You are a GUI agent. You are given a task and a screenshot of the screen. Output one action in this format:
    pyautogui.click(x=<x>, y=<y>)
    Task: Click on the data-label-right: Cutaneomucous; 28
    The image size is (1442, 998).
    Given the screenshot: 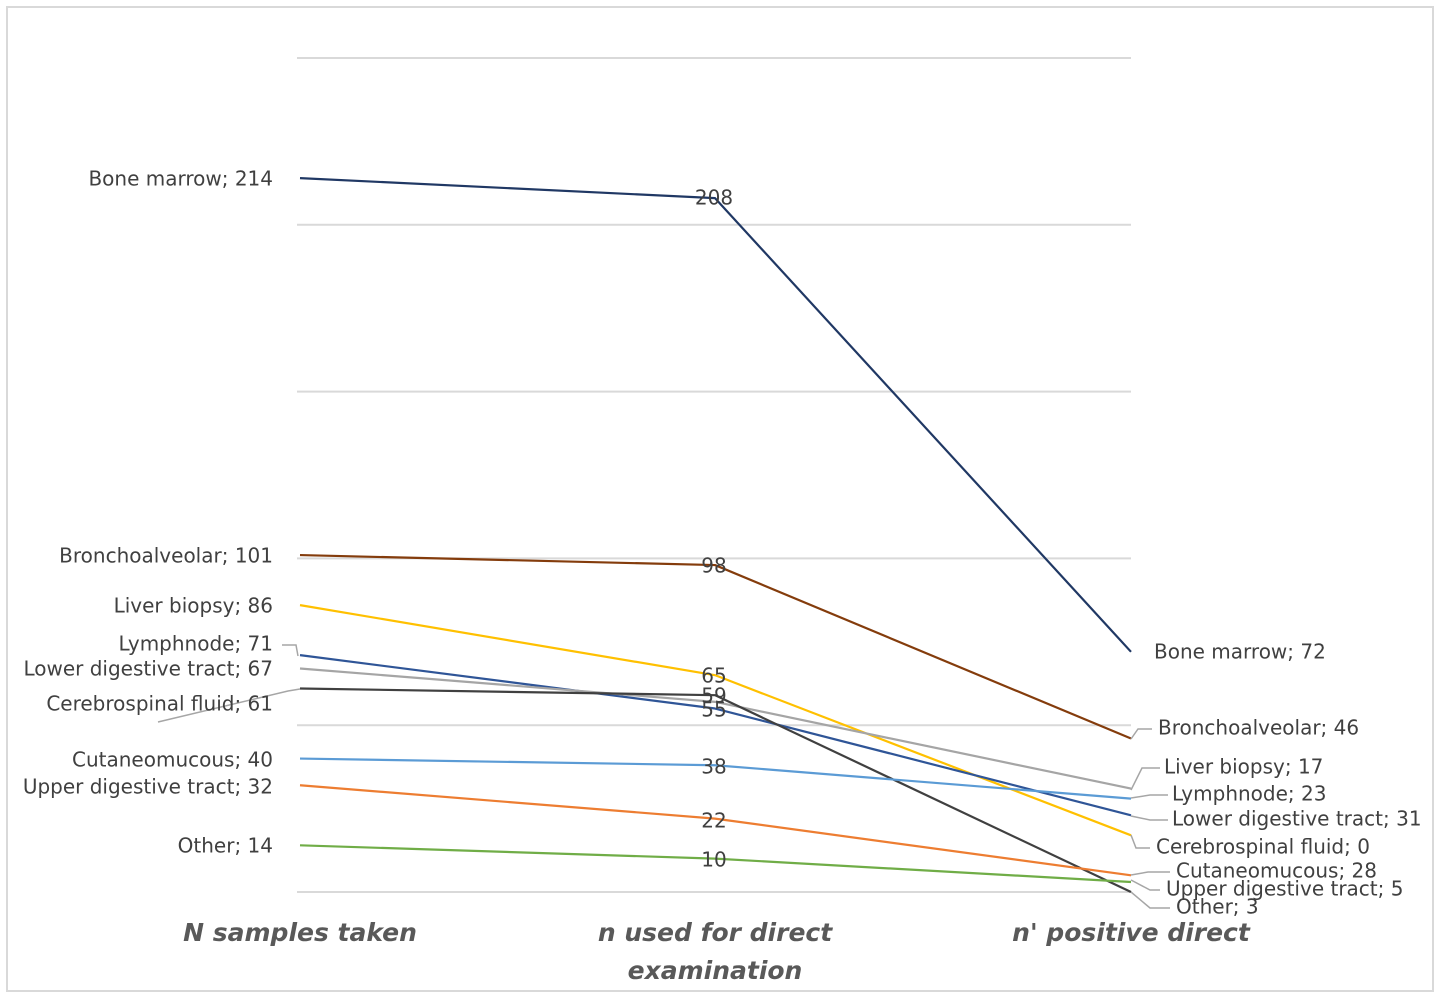 What is the action you would take?
    pyautogui.click(x=1276, y=871)
    